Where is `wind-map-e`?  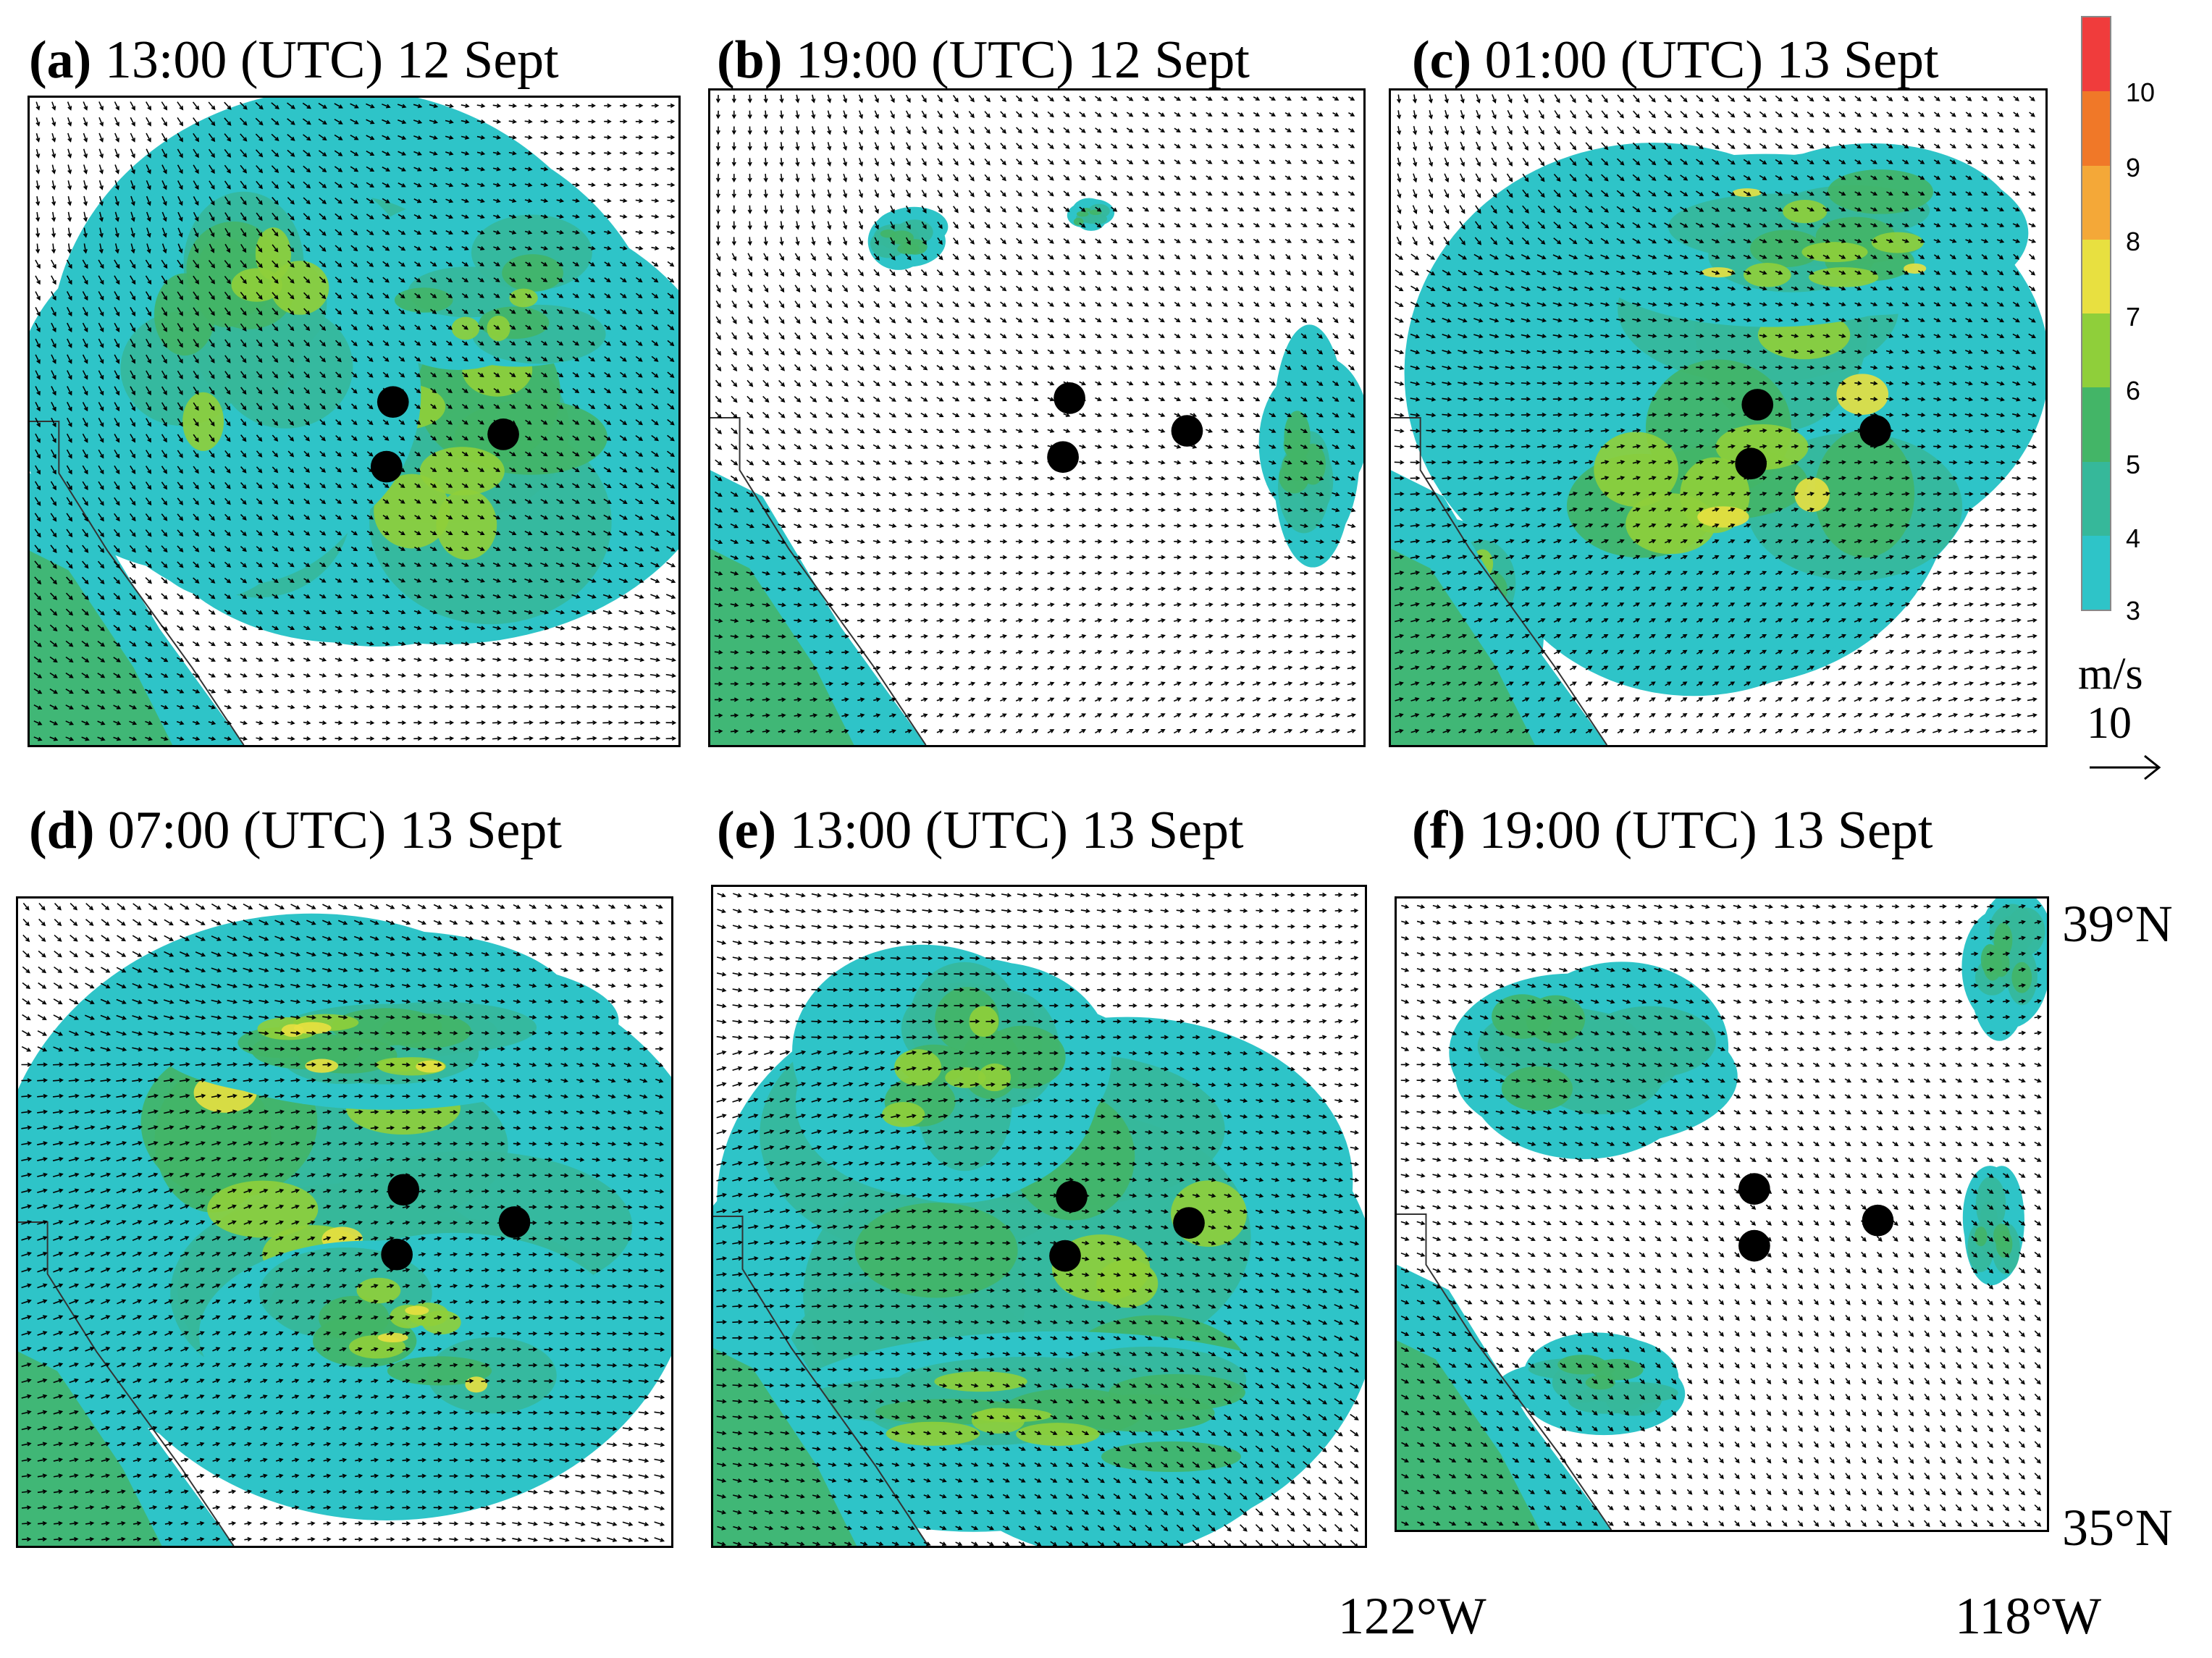
wind-map-e is located at coordinates (1039, 1219).